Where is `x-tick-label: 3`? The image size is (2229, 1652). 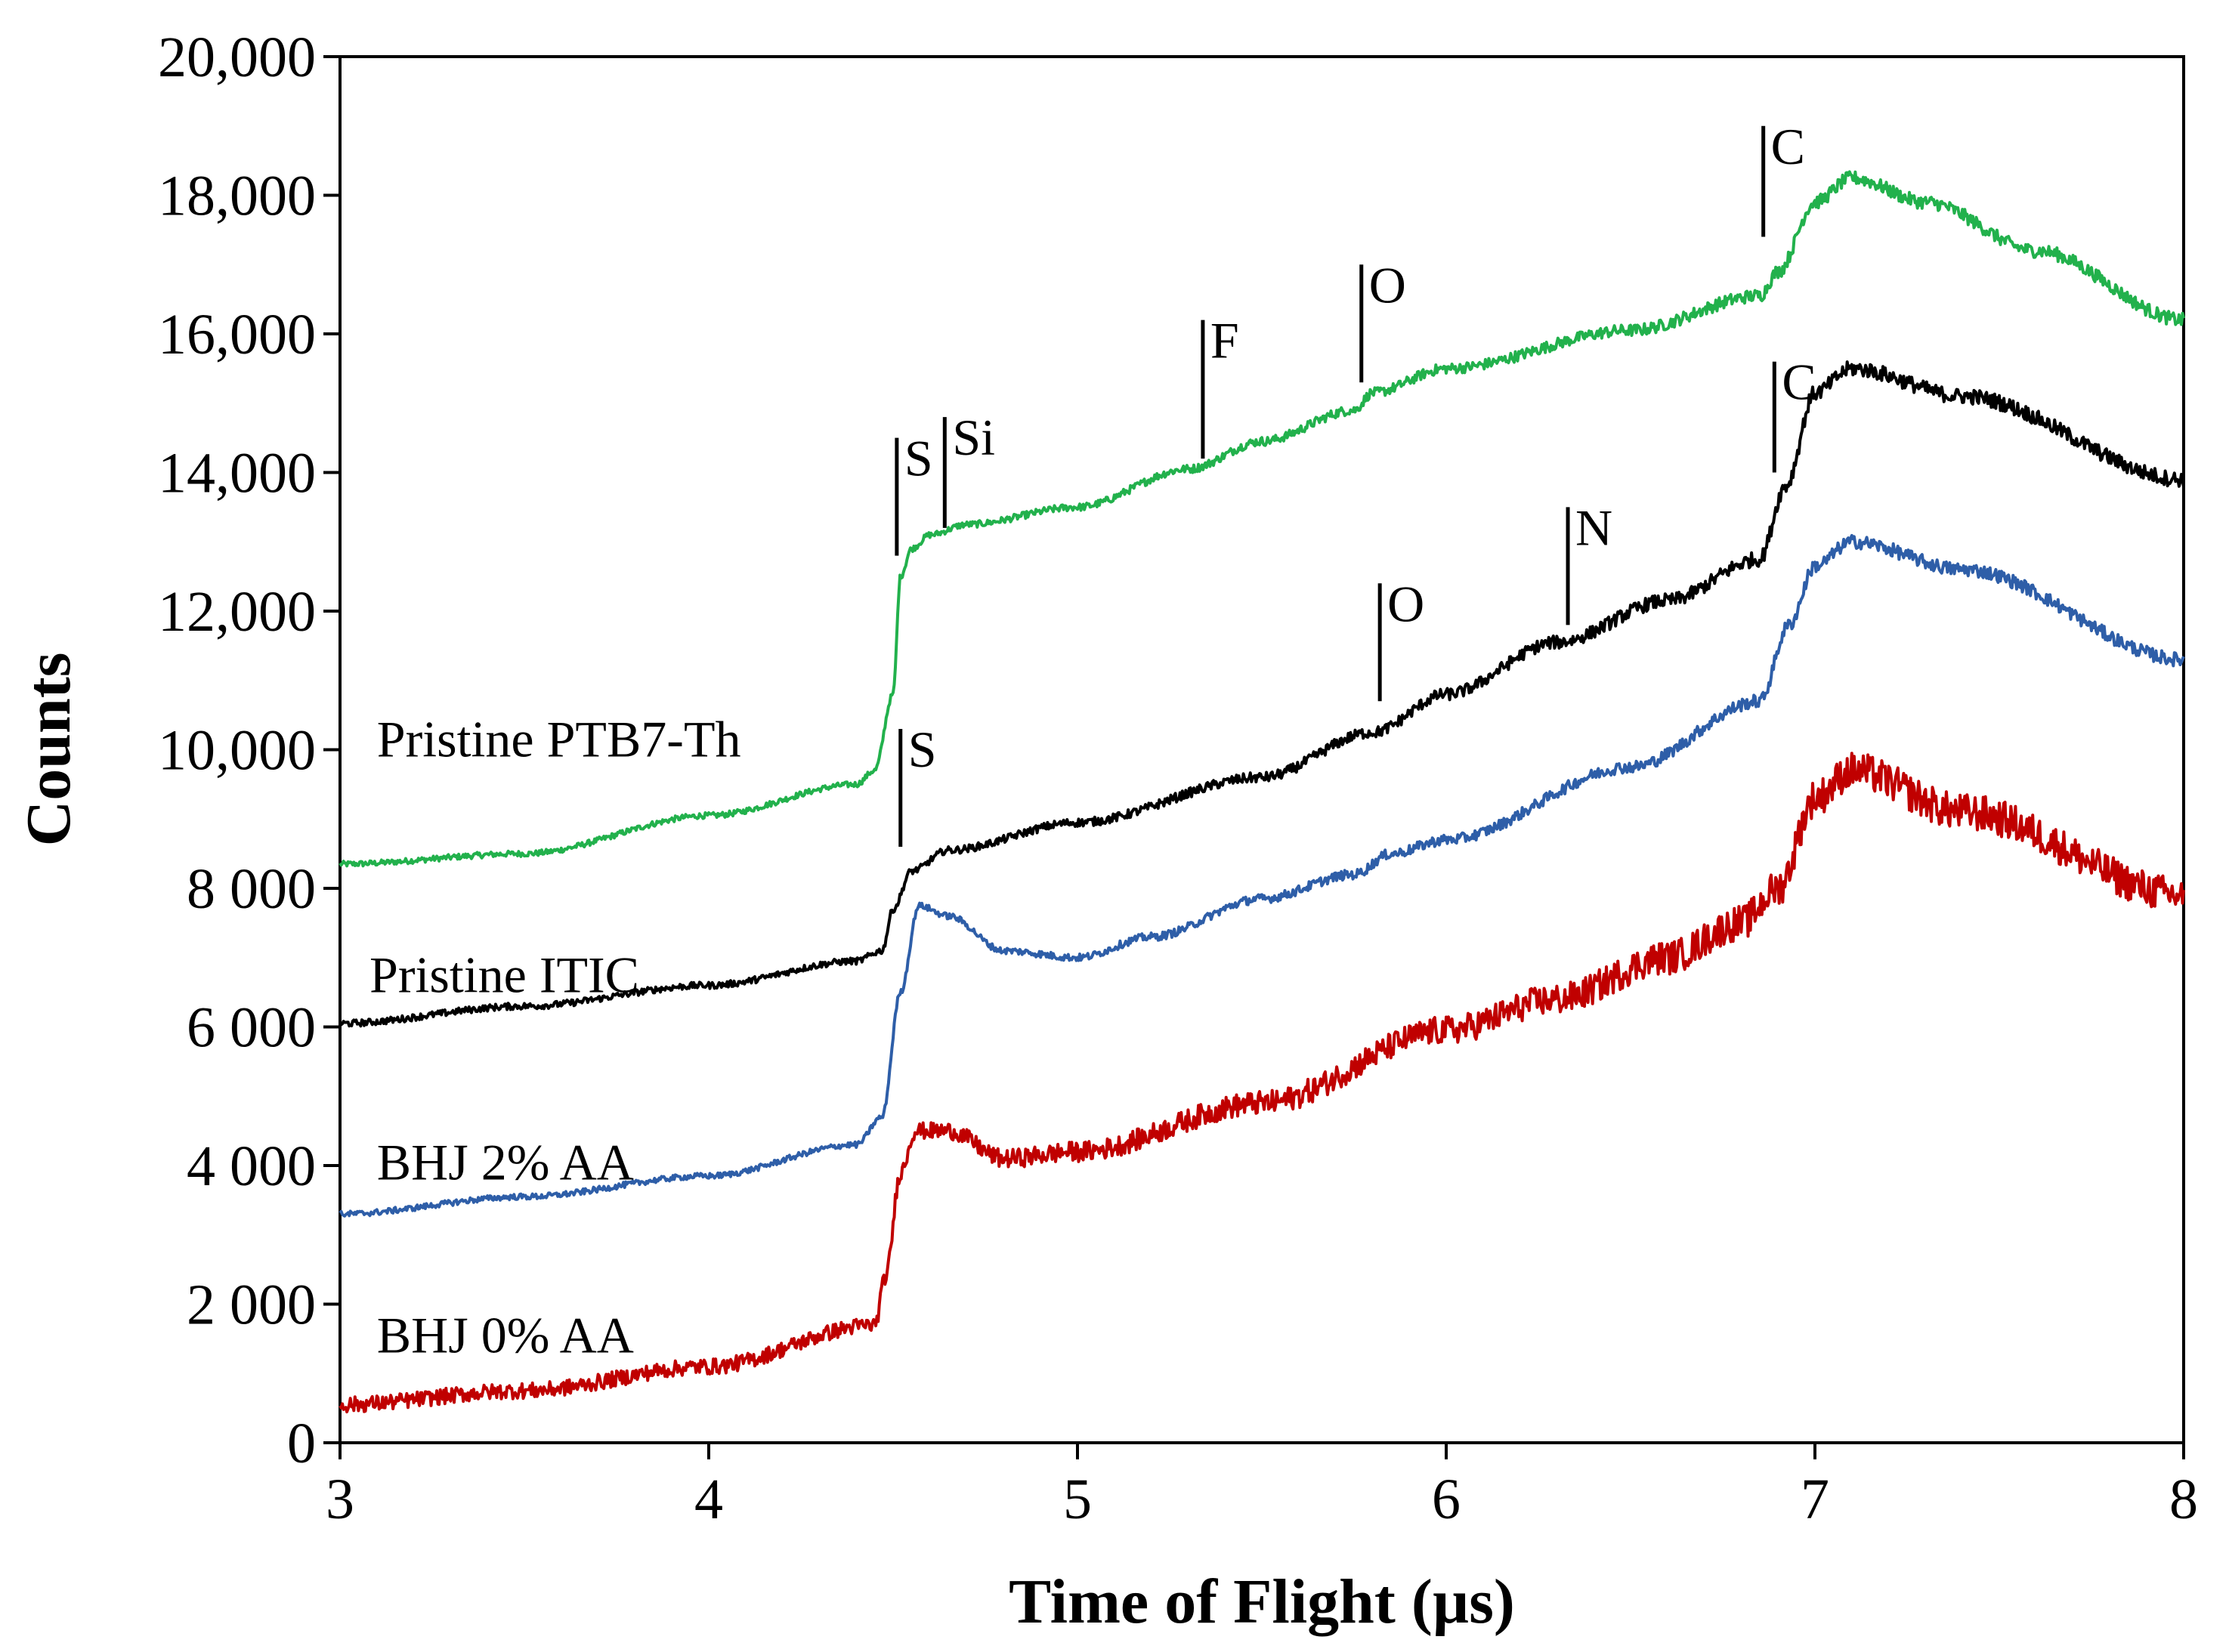 x-tick-label: 3 is located at coordinates (340, 1499).